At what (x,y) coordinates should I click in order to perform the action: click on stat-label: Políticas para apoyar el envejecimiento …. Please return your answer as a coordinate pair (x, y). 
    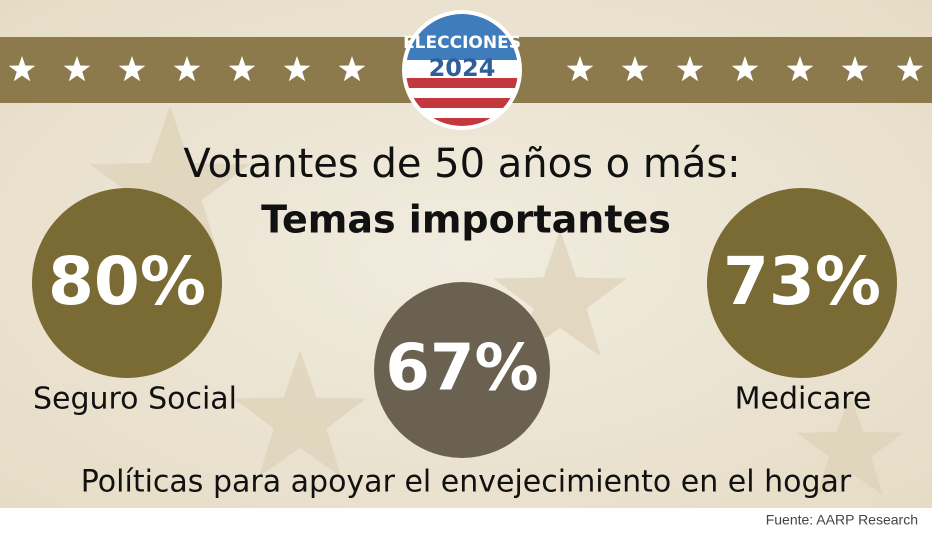
    Looking at the image, I should click on (466, 482).